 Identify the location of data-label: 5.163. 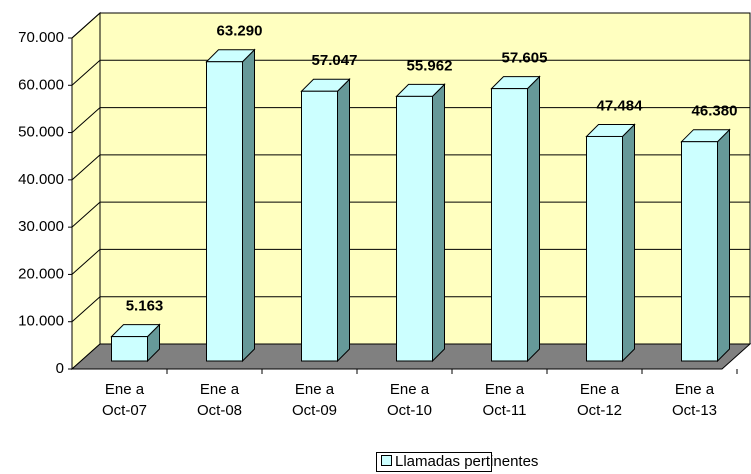
(145, 306).